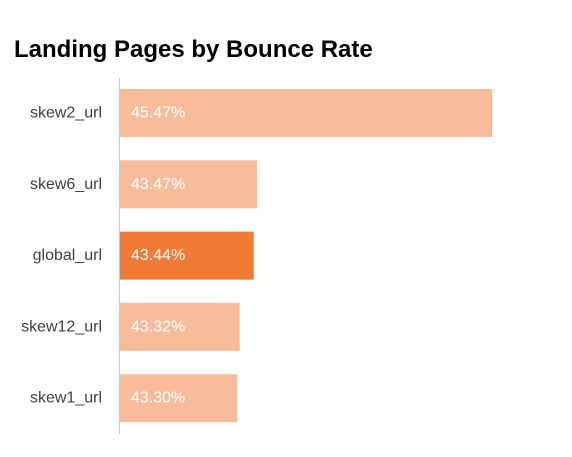 The height and width of the screenshot is (457, 572). I want to click on bar-global_url, so click(187, 255).